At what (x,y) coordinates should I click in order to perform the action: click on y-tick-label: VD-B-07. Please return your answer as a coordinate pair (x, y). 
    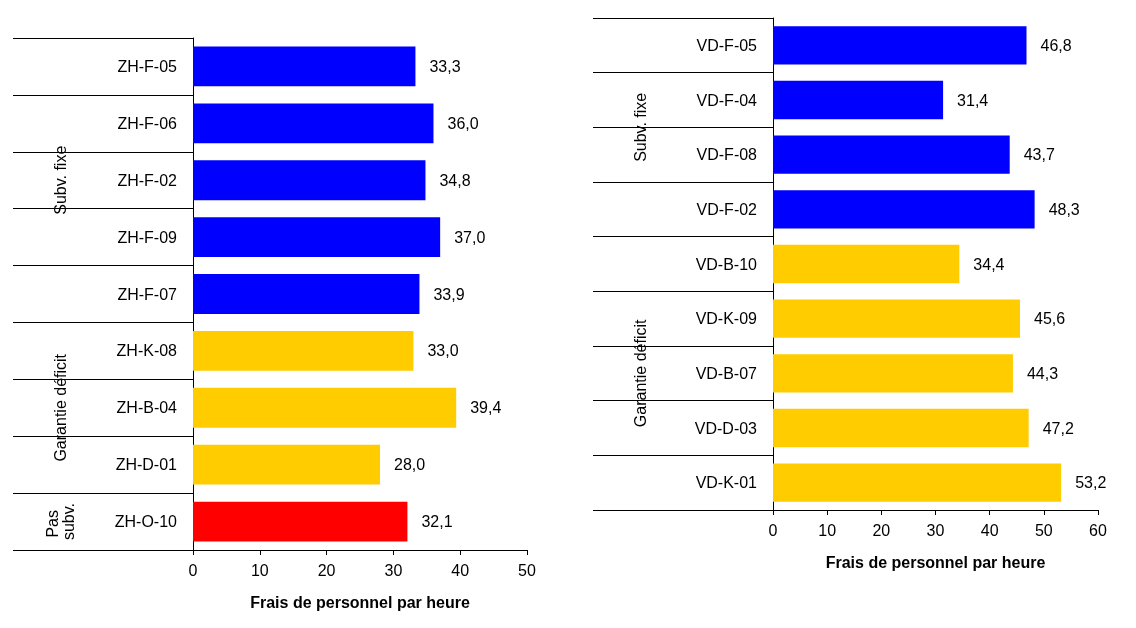
    Looking at the image, I should click on (726, 373).